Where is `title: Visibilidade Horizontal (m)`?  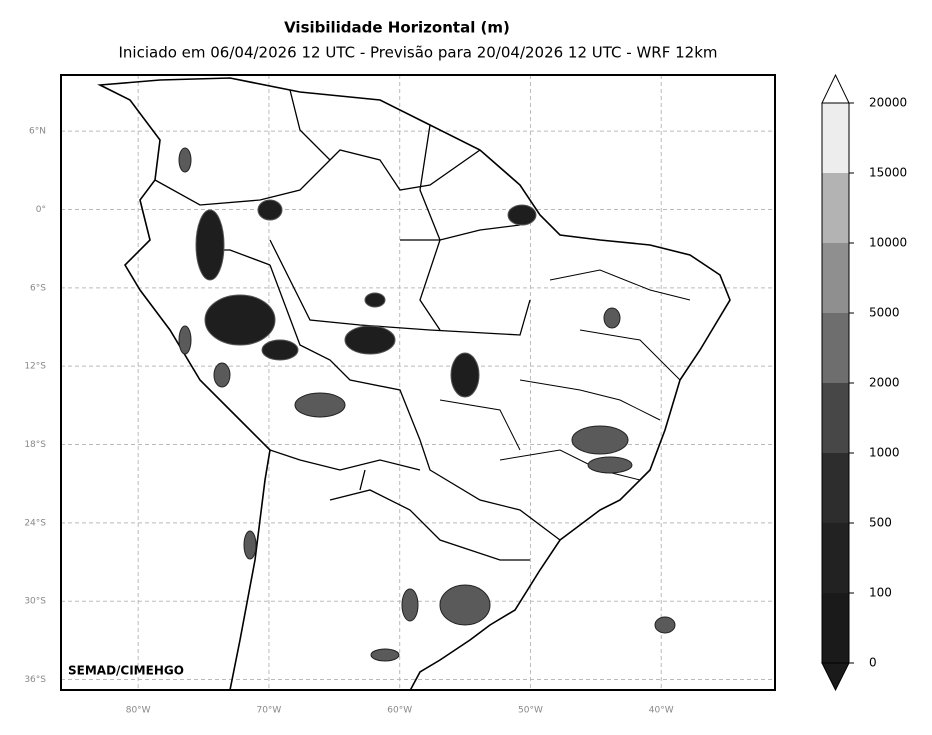 title: Visibilidade Horizontal (m) is located at coordinates (397, 28).